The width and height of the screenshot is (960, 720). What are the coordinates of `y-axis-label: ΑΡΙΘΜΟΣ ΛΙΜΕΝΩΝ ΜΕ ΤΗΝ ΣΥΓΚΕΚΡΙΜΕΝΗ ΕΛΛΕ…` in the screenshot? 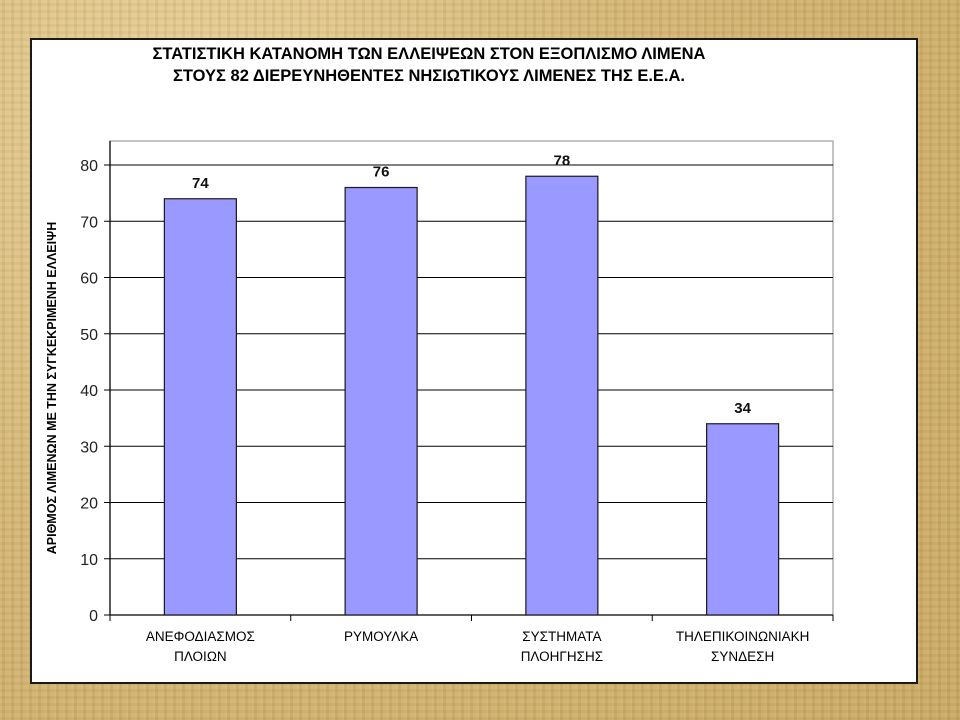 It's located at (52, 388).